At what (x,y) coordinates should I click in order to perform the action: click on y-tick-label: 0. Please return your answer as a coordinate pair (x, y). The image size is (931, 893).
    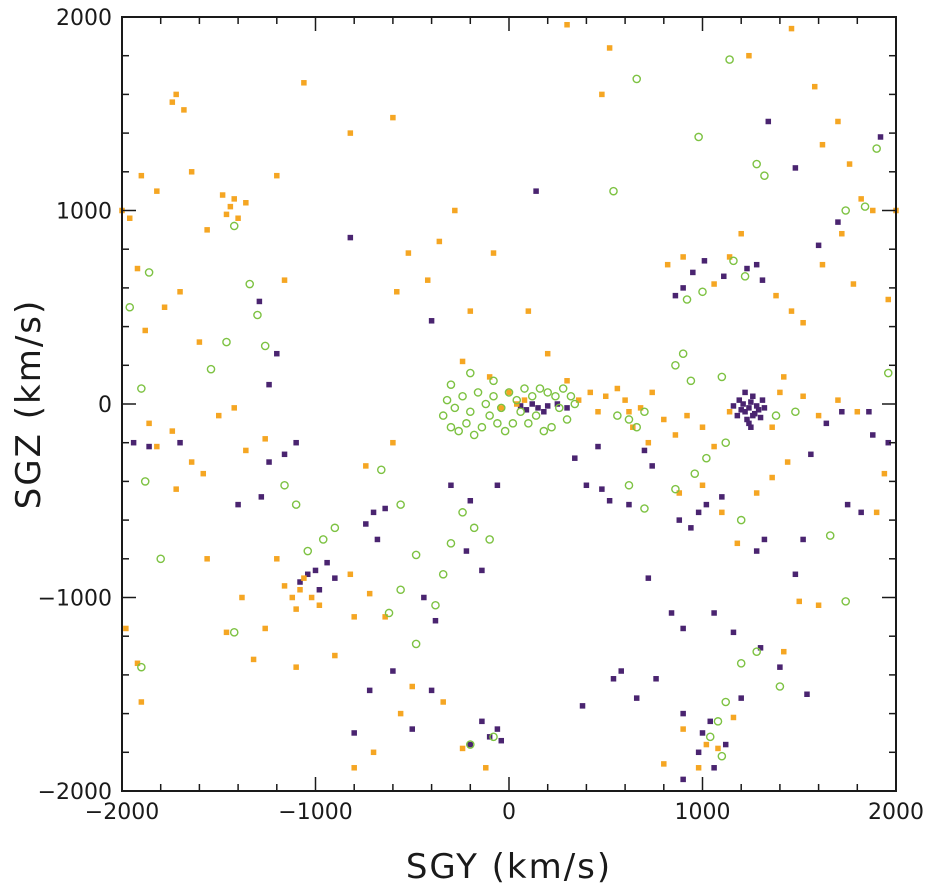
    Looking at the image, I should click on (105, 405).